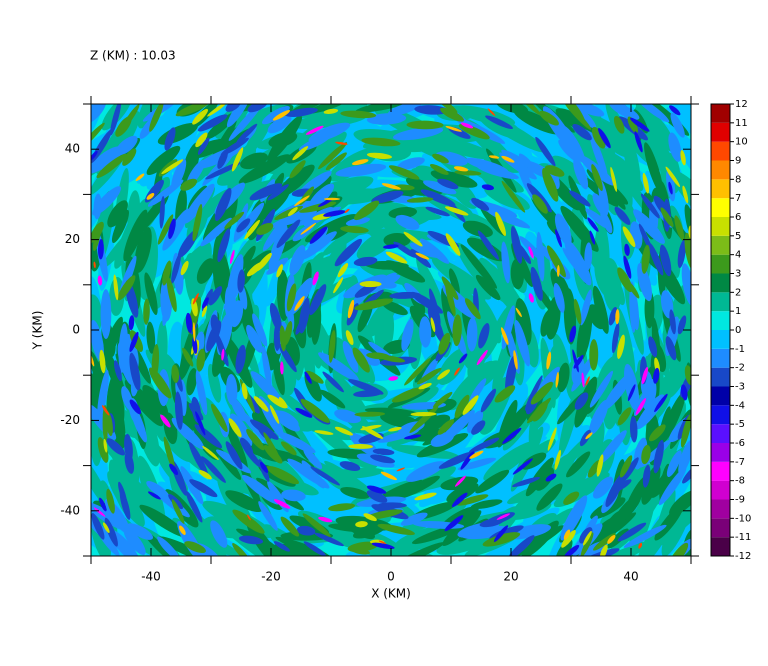 The image size is (768, 666). Describe the element at coordinates (738, 179) in the screenshot. I see `colorbar-label: 8` at that location.